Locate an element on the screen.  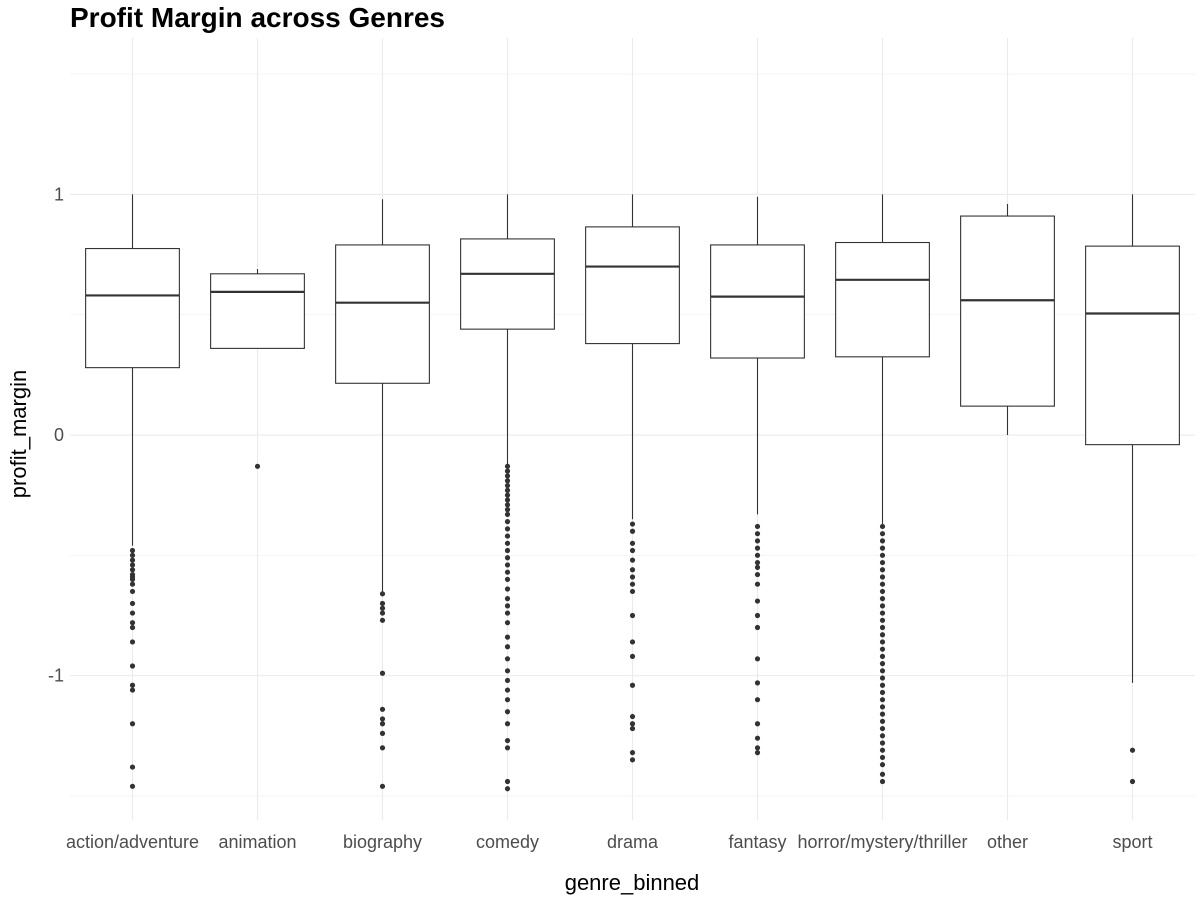
y-axis-title: profit_margin is located at coordinates (18, 434).